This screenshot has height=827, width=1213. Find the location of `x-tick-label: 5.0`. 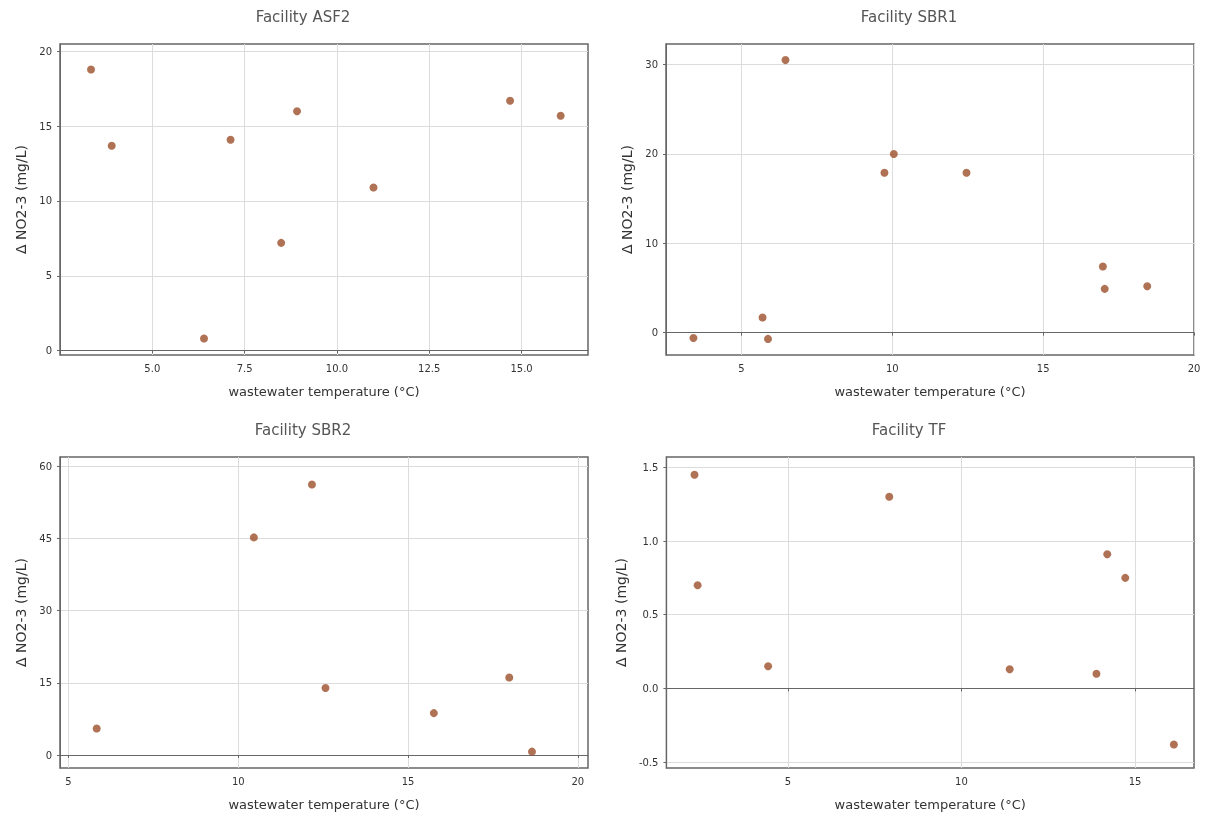

x-tick-label: 5.0 is located at coordinates (152, 368).